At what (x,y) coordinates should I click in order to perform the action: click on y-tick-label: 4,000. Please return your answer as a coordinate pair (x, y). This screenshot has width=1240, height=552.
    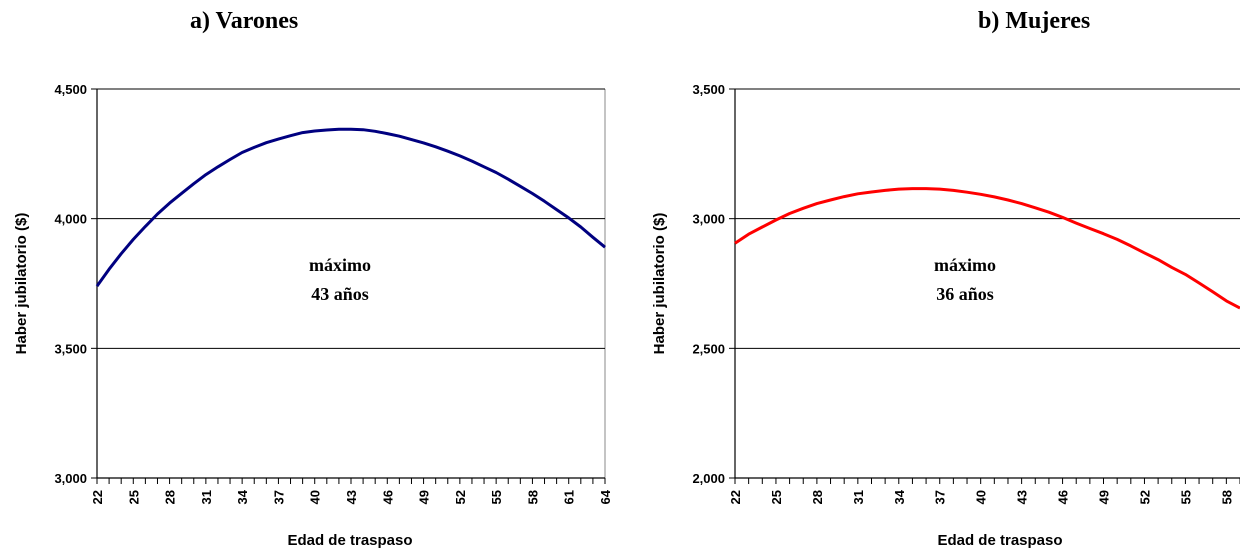
    Looking at the image, I should click on (70, 219).